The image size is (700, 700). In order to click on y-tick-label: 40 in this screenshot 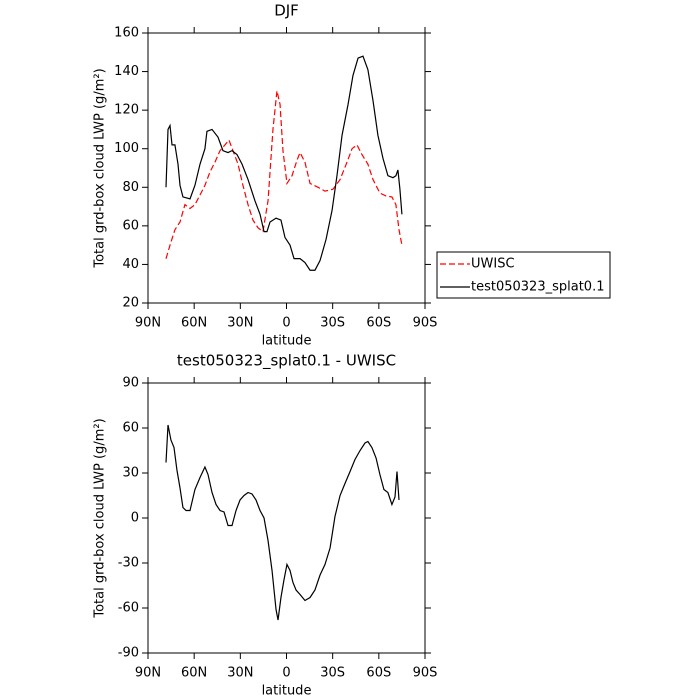, I will do `click(130, 264)`.